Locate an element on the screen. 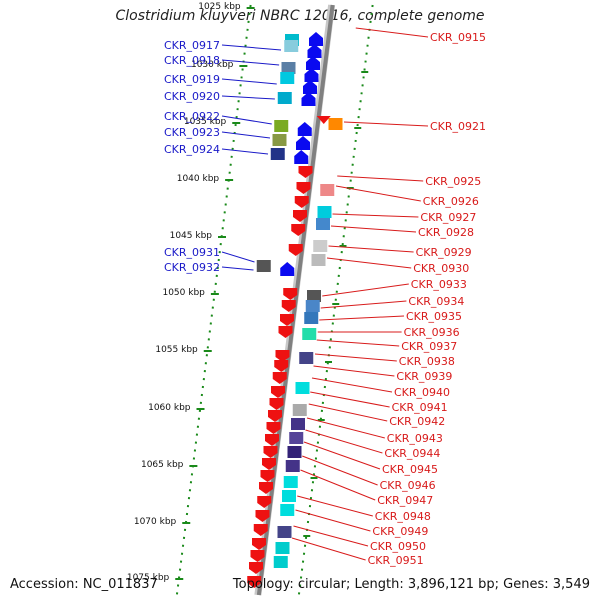 The width and height of the screenshot is (600, 600). forward-gene-label: CKR_0949 is located at coordinates (400, 531).